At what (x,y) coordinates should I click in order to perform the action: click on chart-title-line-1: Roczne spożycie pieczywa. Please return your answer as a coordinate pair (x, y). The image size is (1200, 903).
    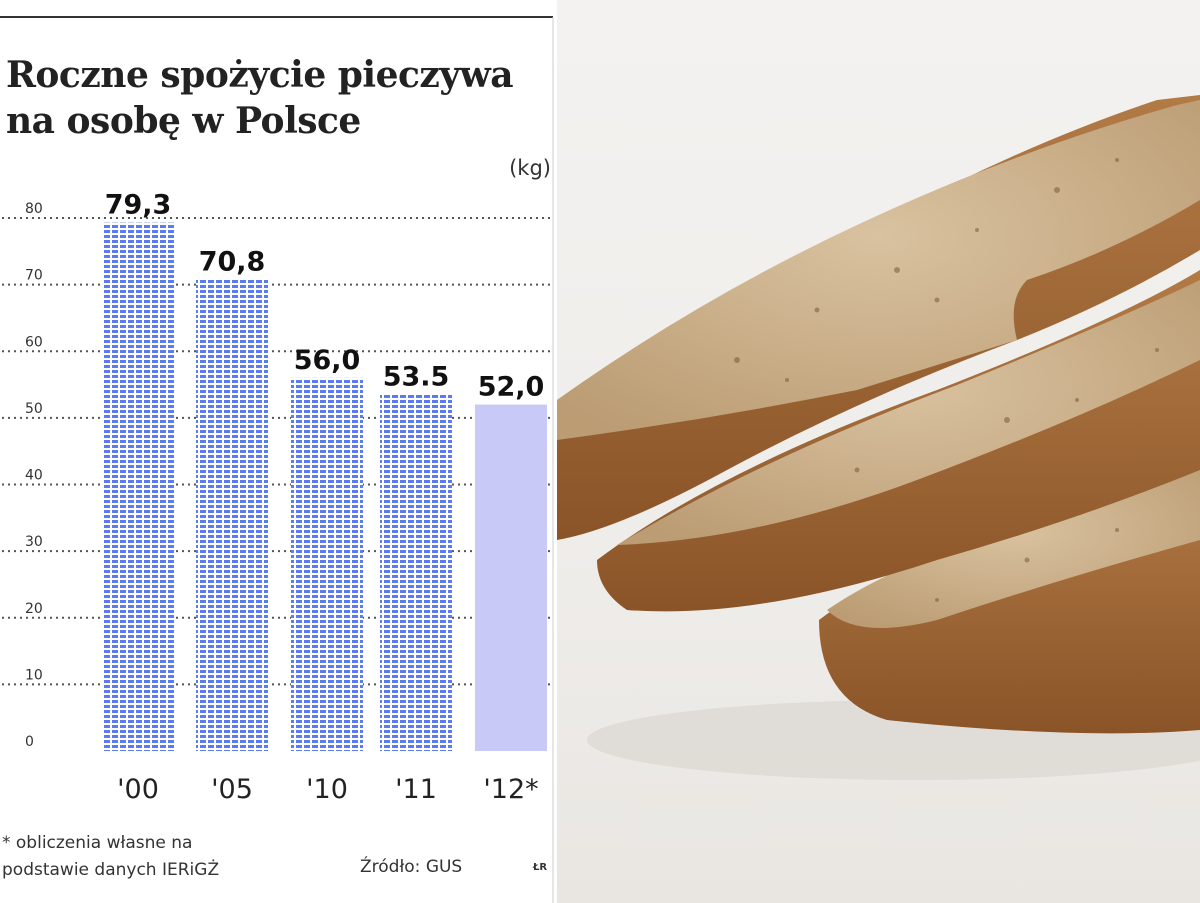
    Looking at the image, I should click on (260, 75).